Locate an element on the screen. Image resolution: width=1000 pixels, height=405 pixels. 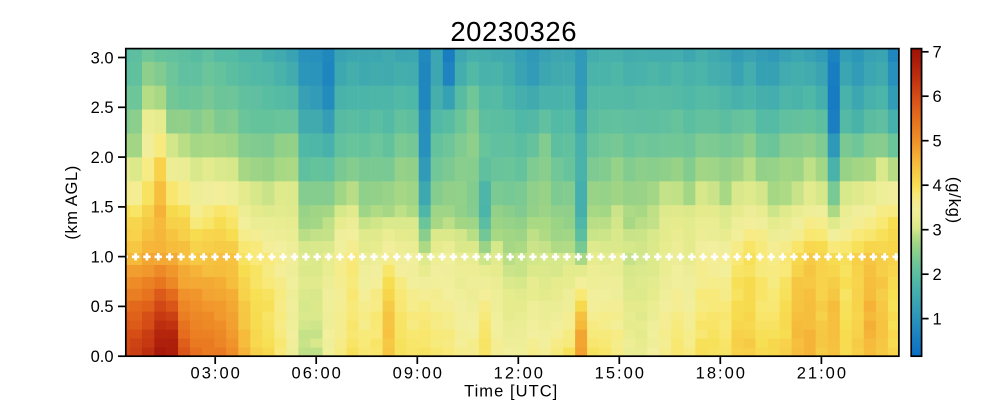
svg-text: 5 is located at coordinates (937, 142).